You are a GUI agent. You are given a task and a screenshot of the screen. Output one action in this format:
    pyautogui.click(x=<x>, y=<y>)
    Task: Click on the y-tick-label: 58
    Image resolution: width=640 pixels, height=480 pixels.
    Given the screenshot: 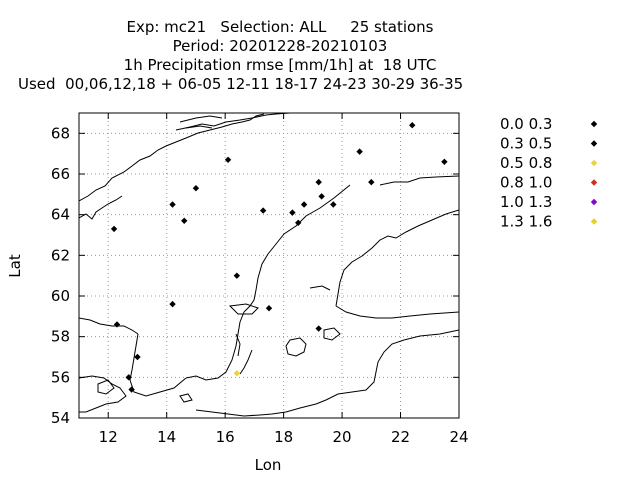 What is the action you would take?
    pyautogui.click(x=60, y=337)
    